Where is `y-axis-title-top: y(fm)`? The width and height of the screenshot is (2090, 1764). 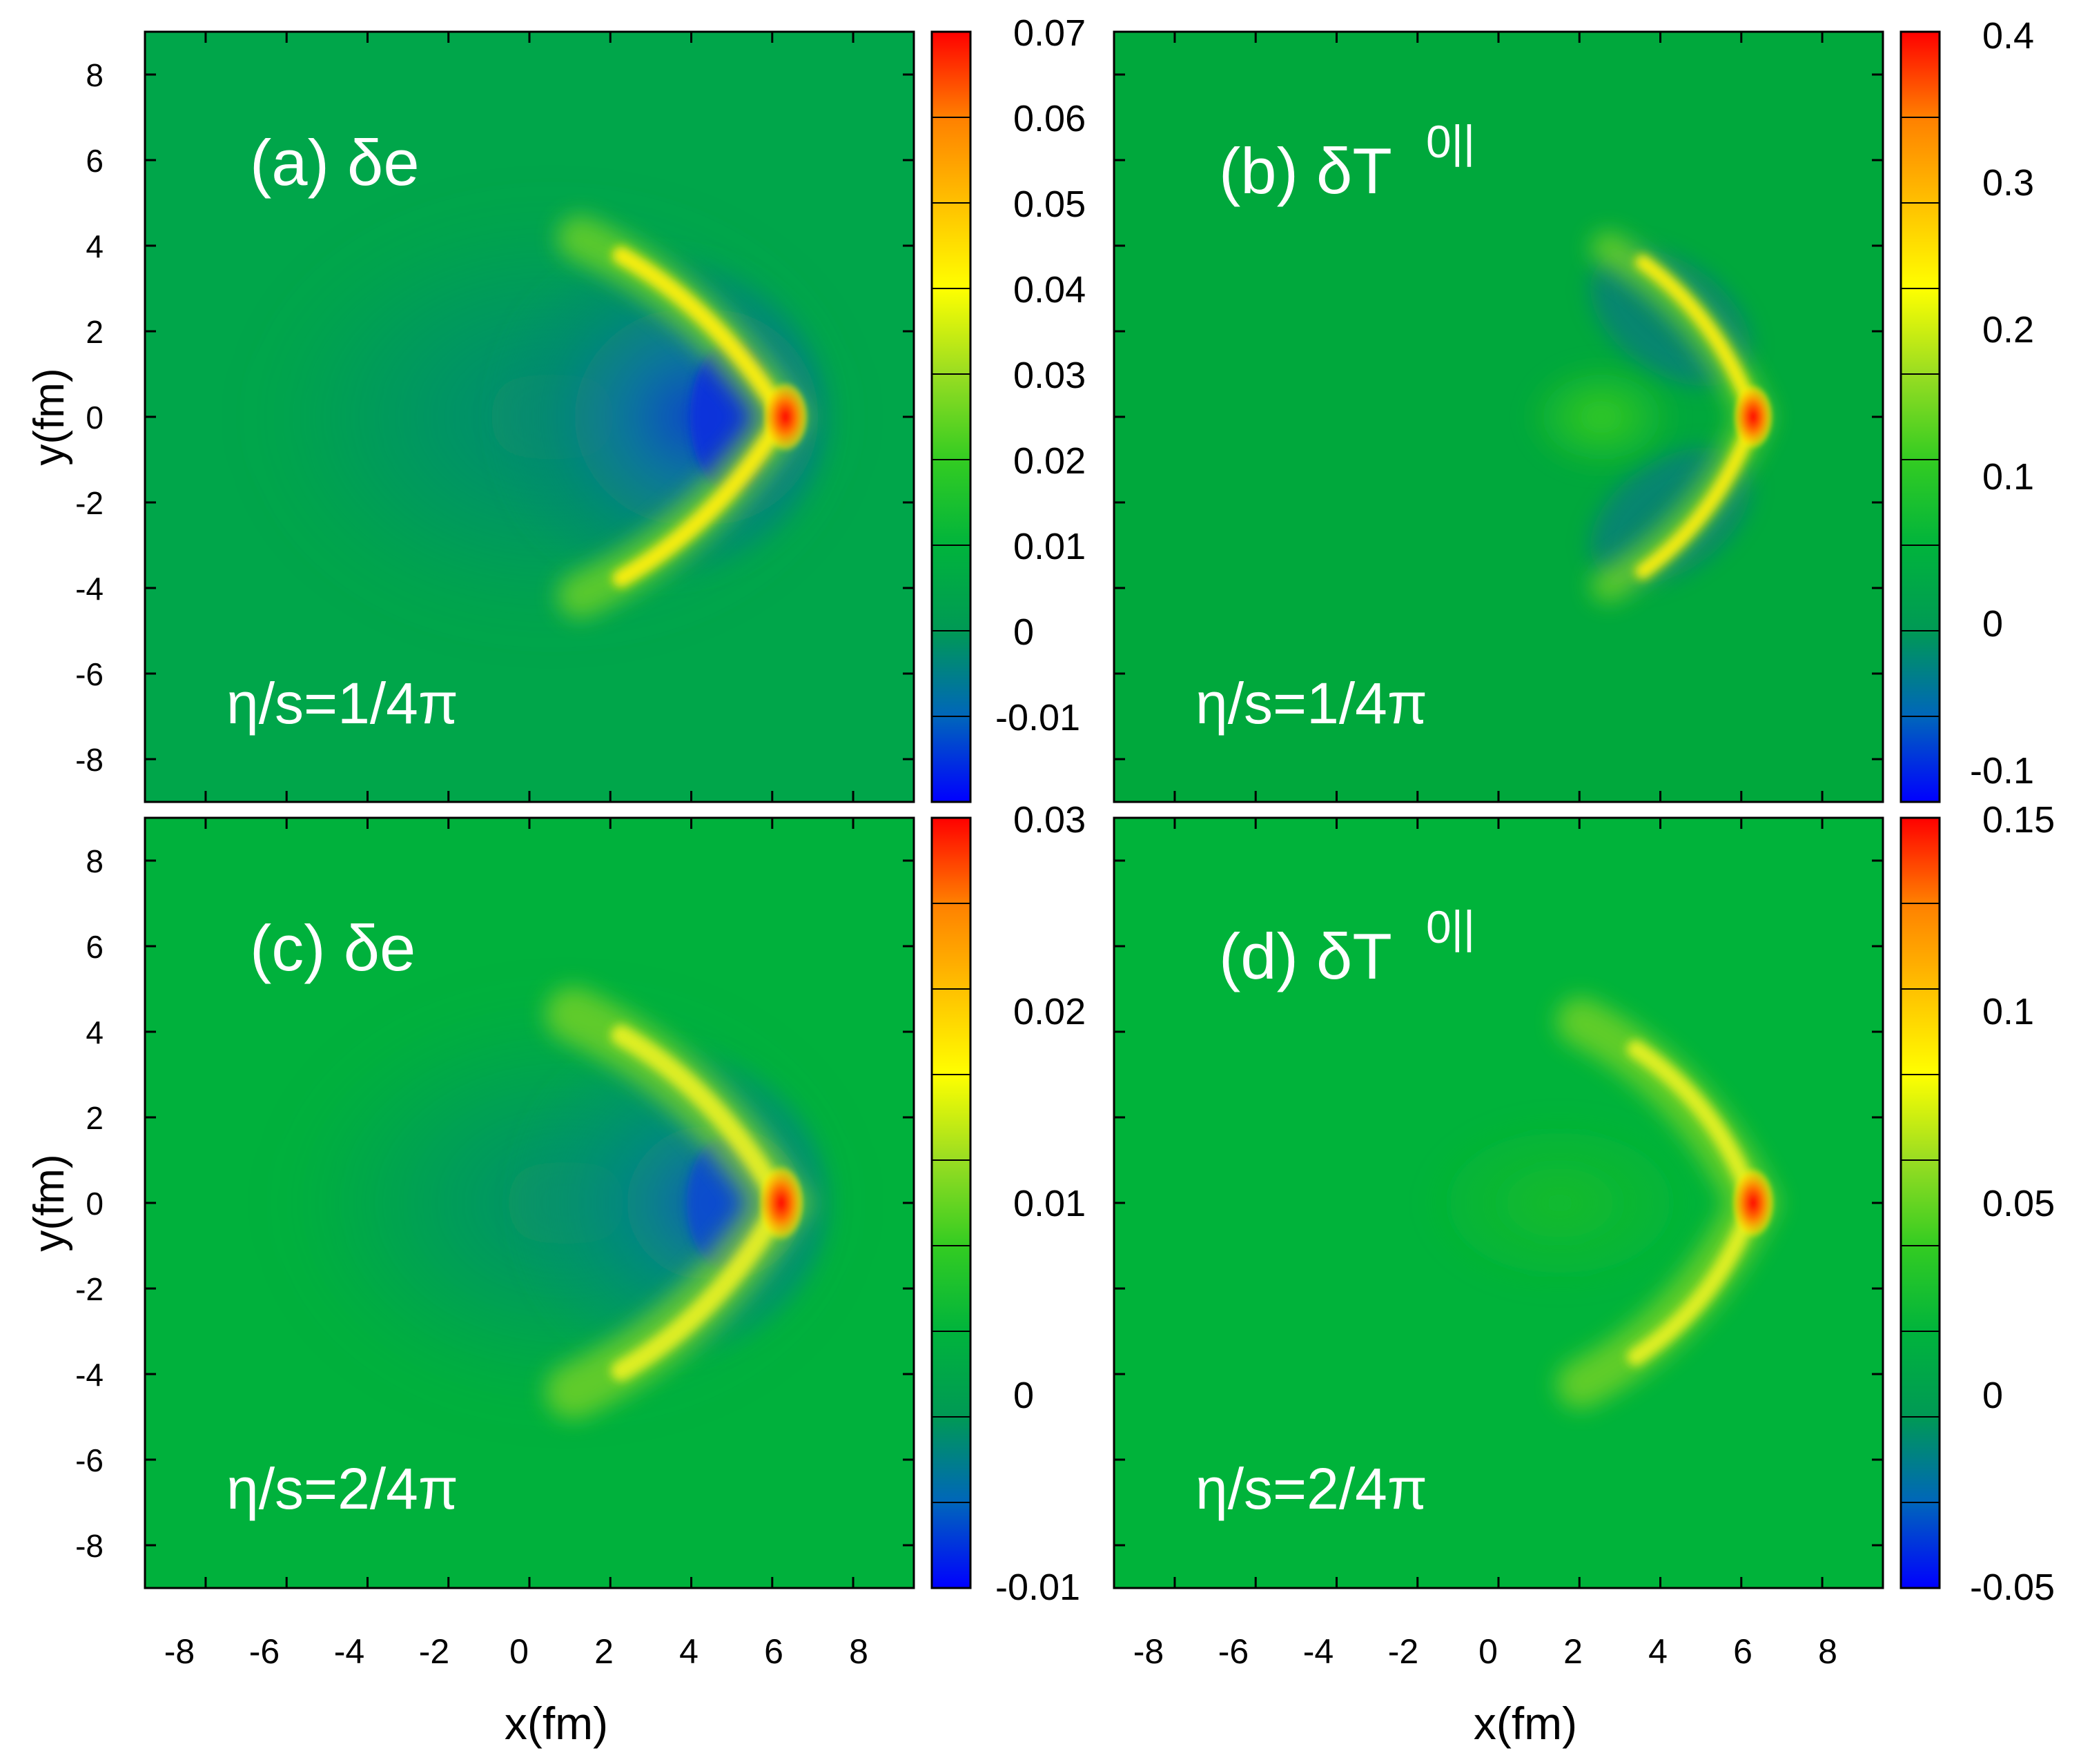 y-axis-title-top: y(fm) is located at coordinates (49, 416).